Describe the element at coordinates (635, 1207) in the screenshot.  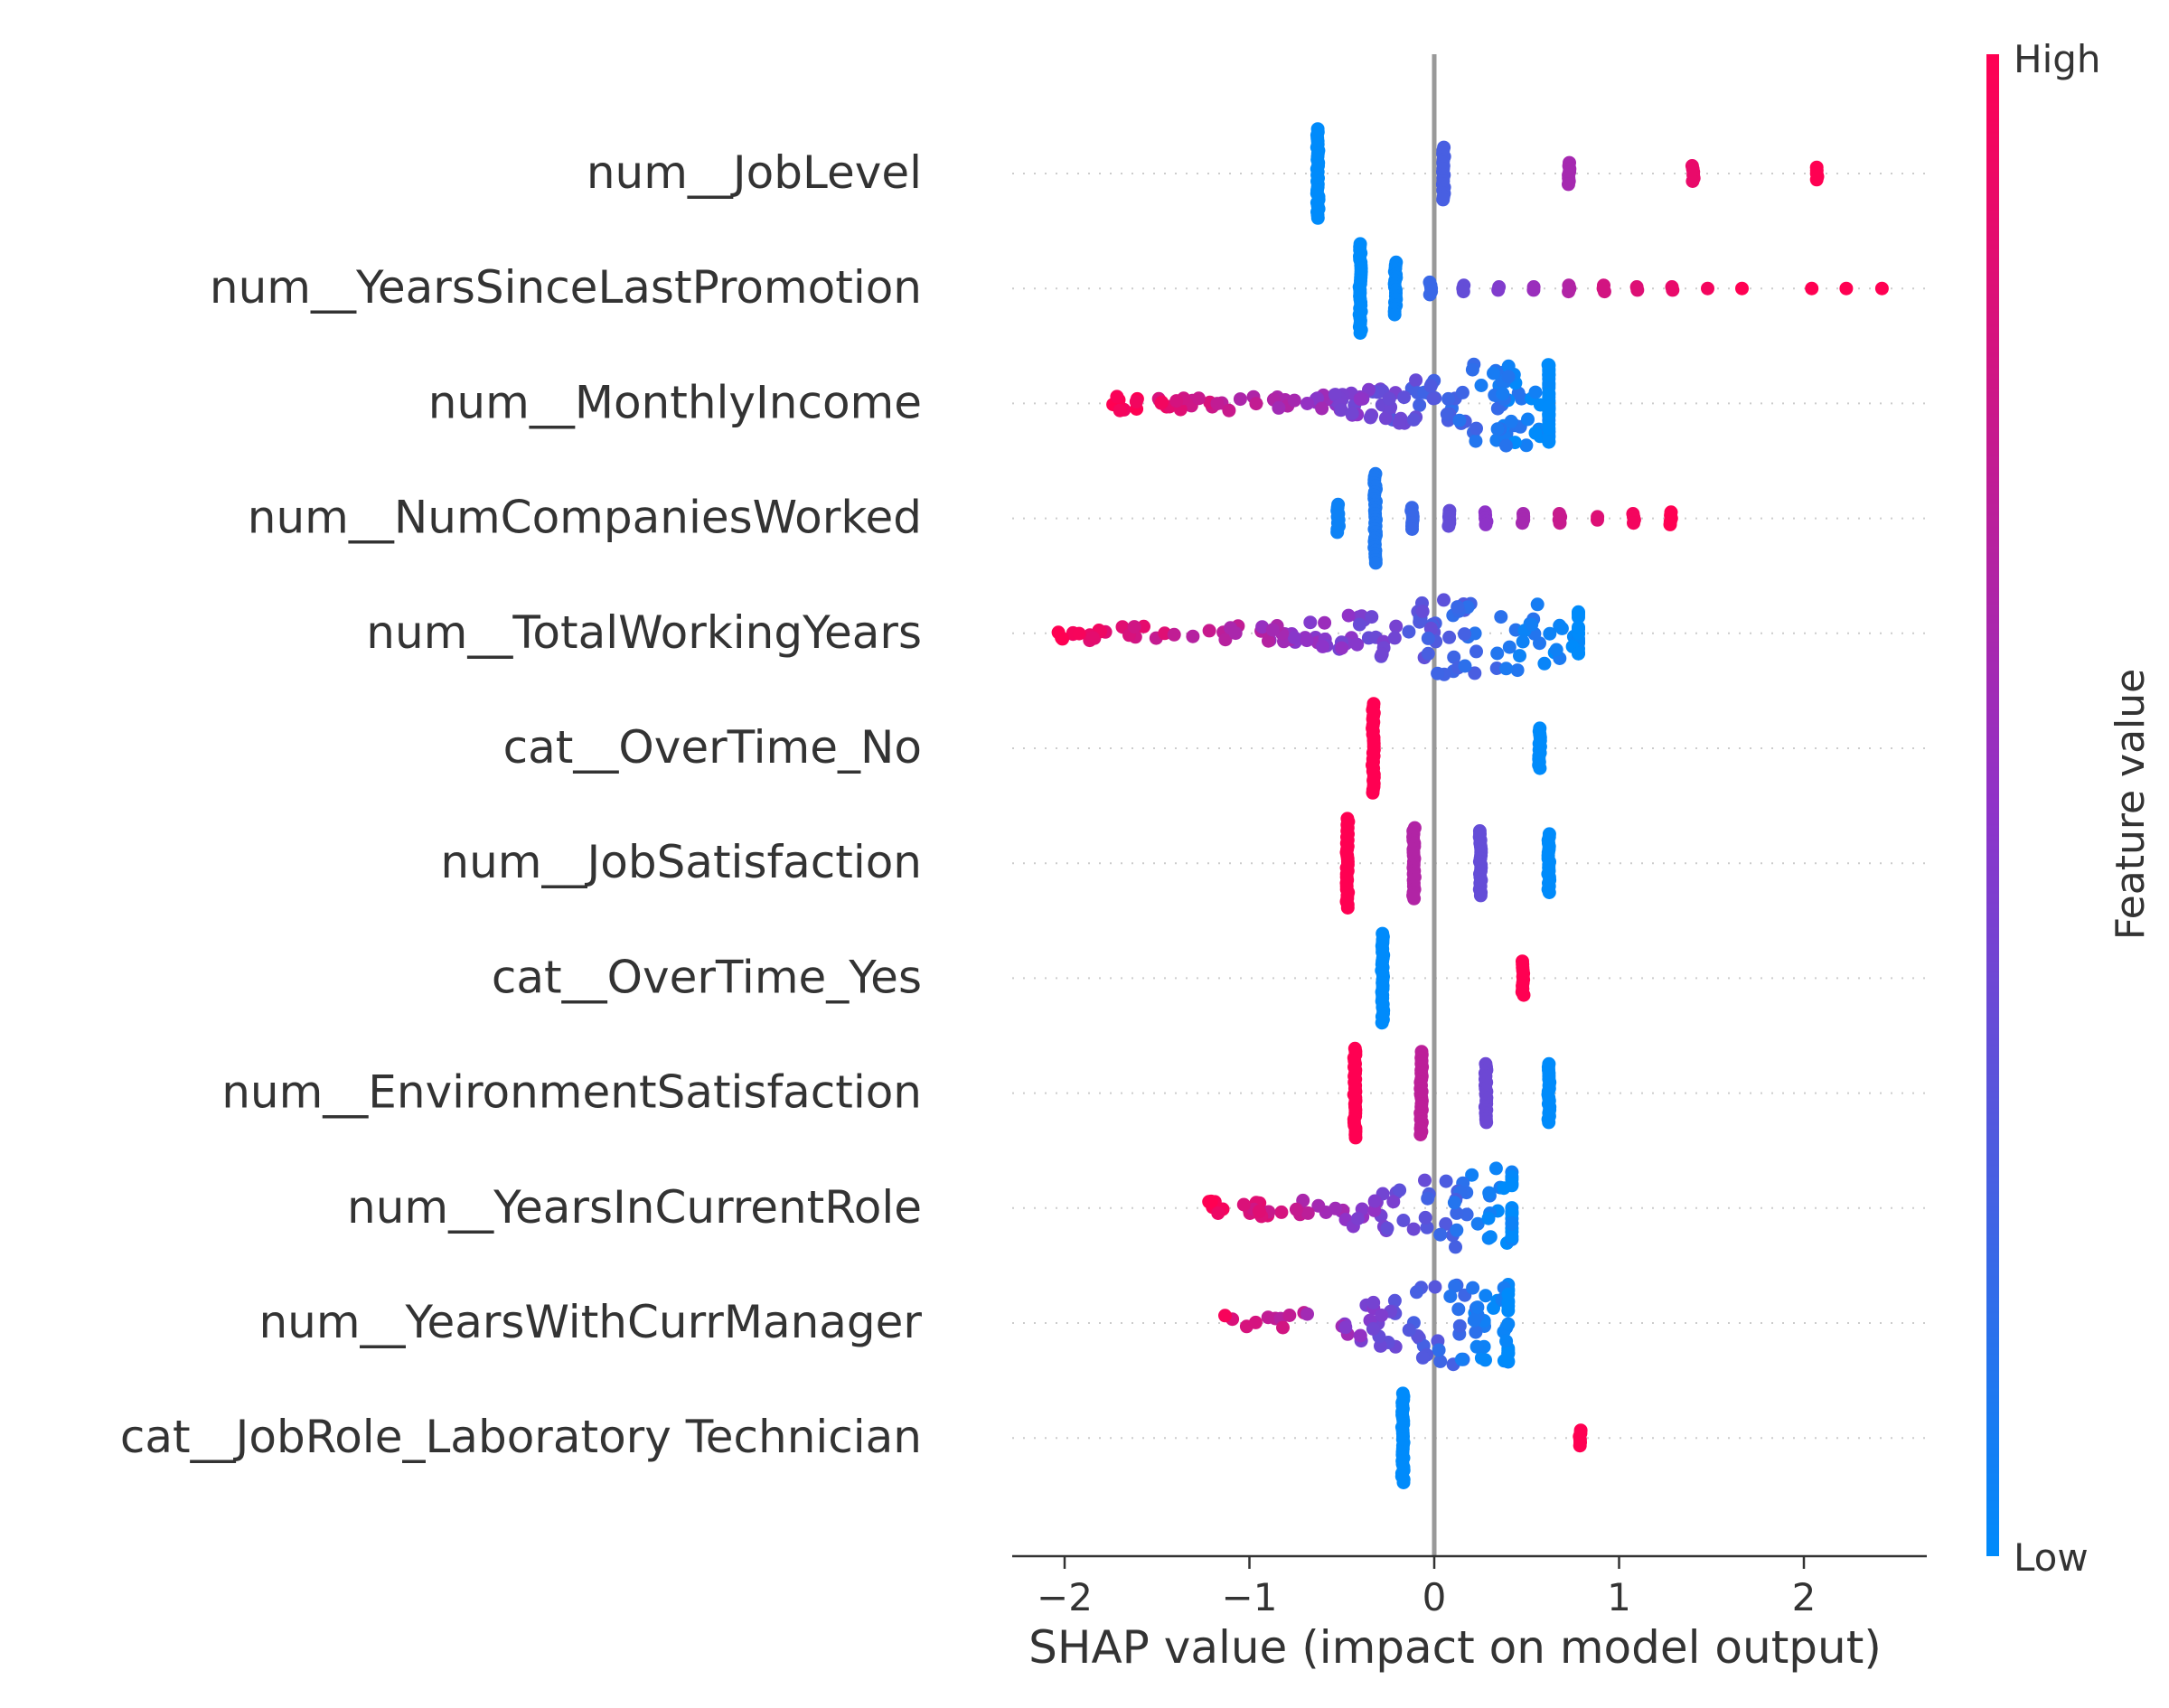
I see `feature-label: num__YearsInCurrentRole` at that location.